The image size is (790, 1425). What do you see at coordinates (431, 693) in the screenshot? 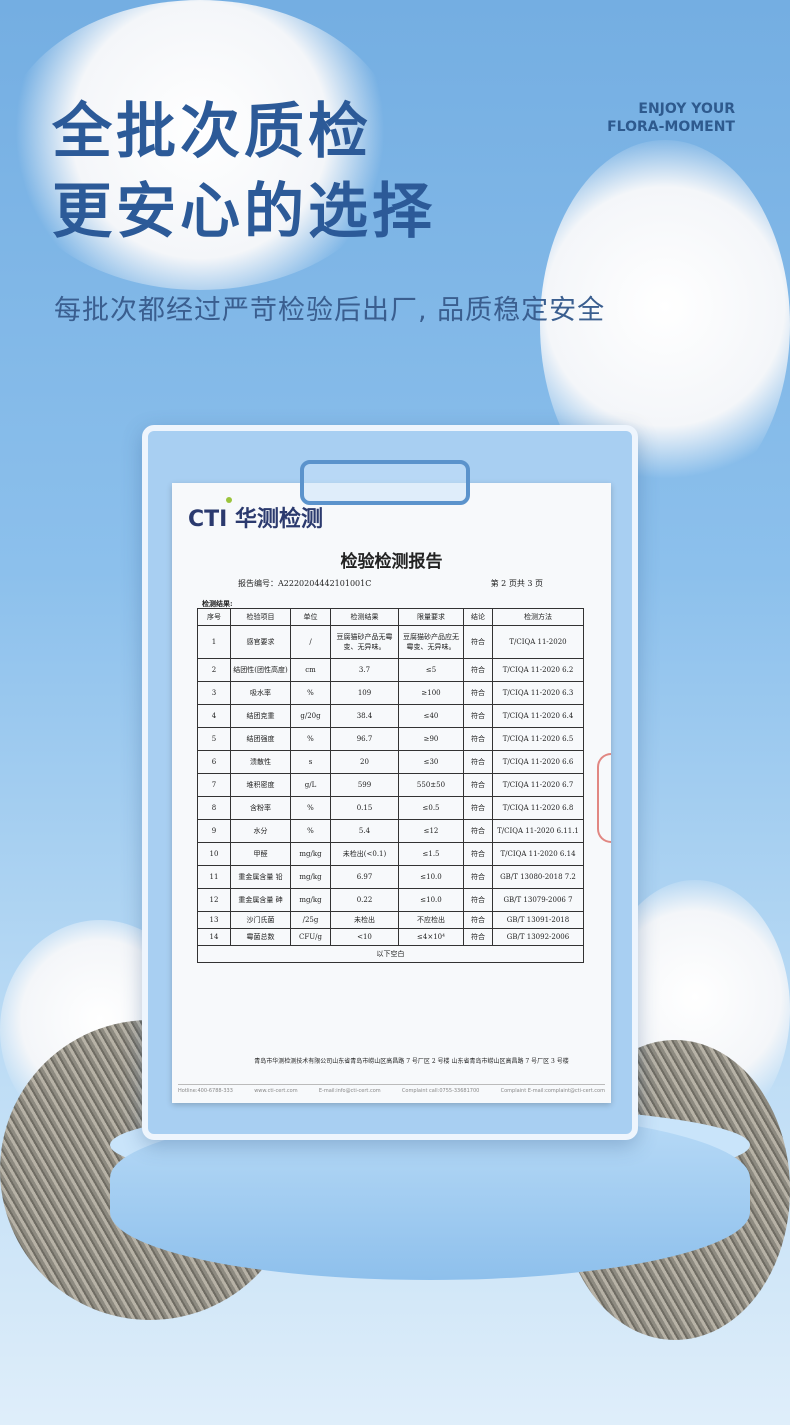
I see `table-cell: ≥100` at bounding box center [431, 693].